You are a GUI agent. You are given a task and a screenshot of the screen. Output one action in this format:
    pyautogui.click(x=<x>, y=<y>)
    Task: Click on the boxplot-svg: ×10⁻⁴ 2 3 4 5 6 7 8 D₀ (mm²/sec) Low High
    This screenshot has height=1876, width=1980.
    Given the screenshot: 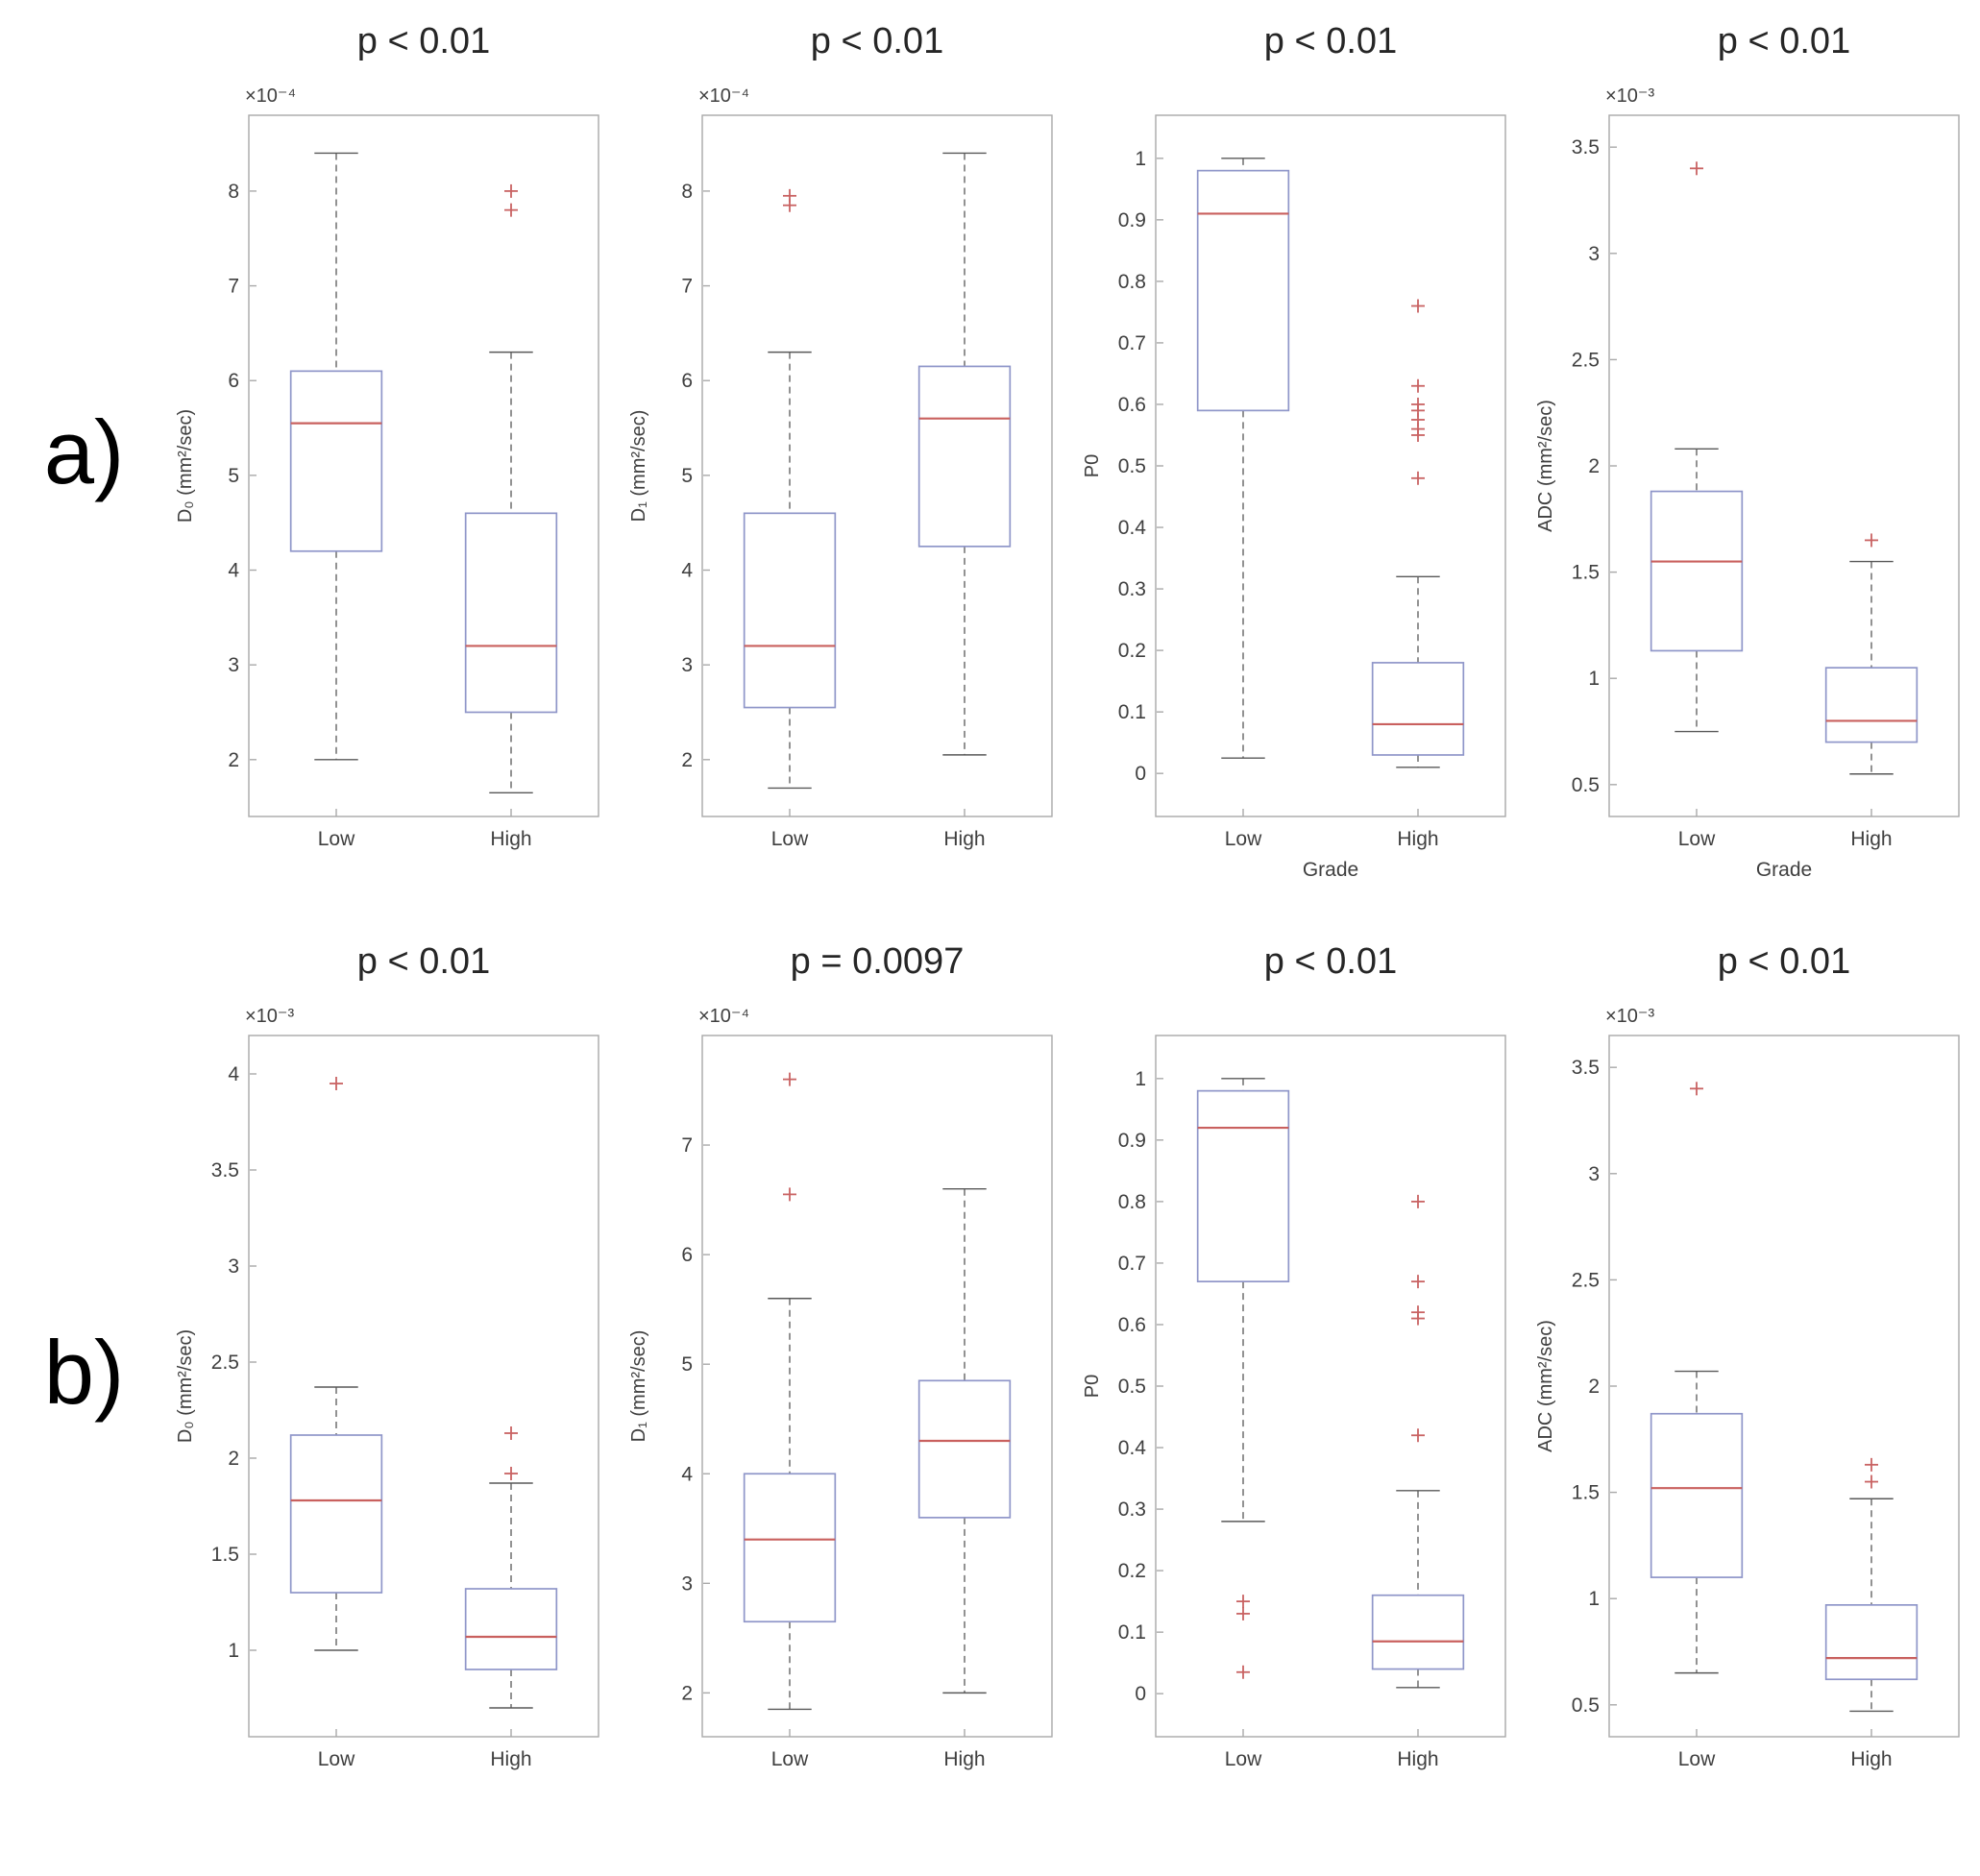 What is the action you would take?
    pyautogui.click(x=387, y=468)
    